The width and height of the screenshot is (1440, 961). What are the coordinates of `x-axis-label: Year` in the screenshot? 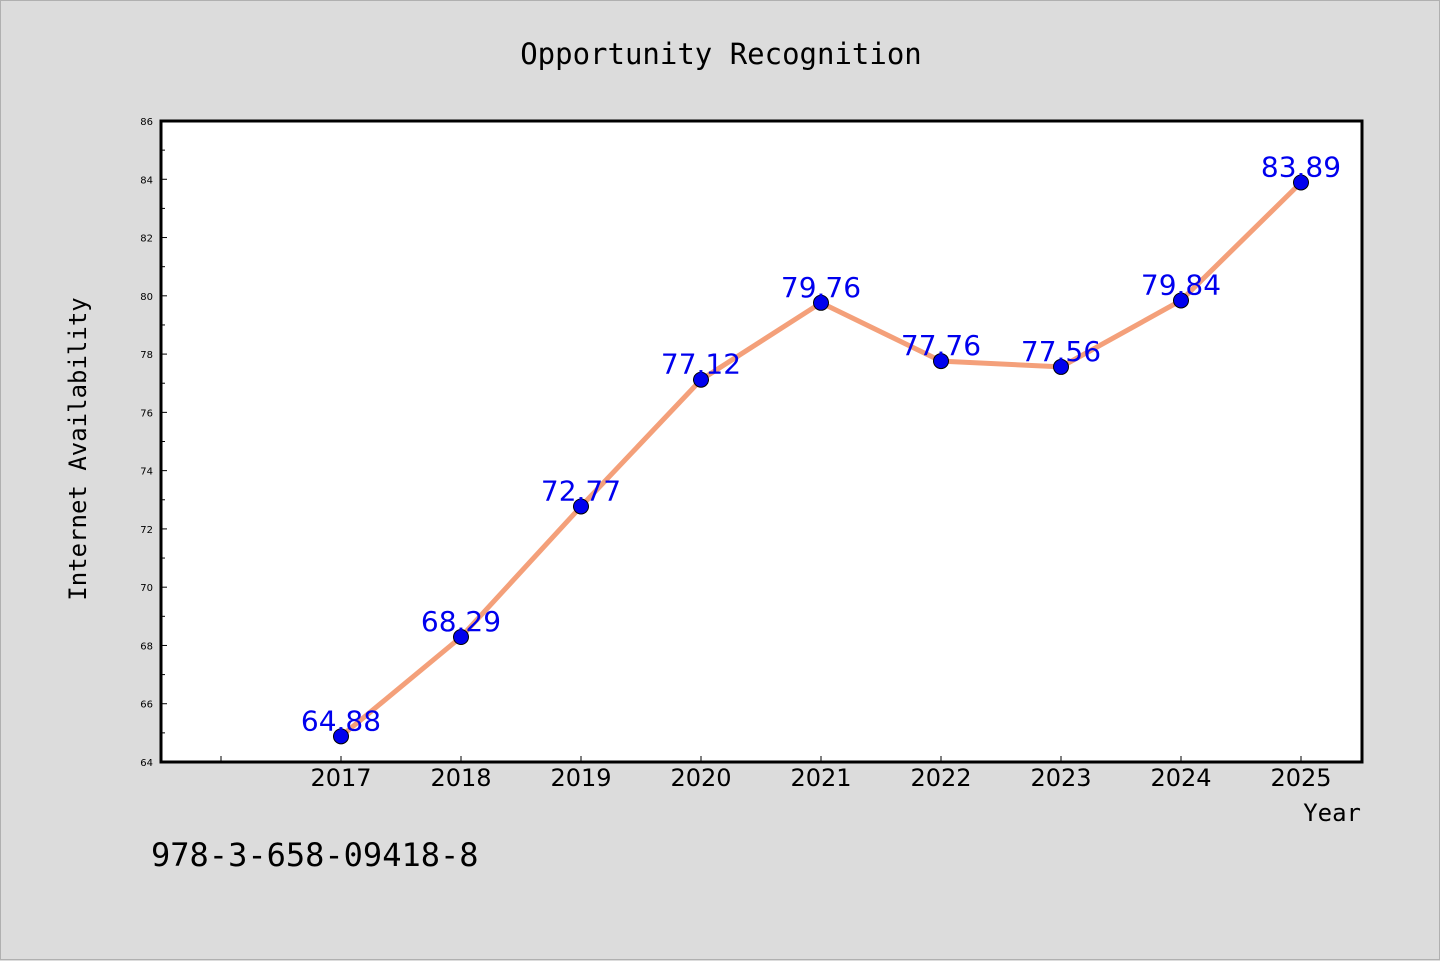 It's located at (1332, 813).